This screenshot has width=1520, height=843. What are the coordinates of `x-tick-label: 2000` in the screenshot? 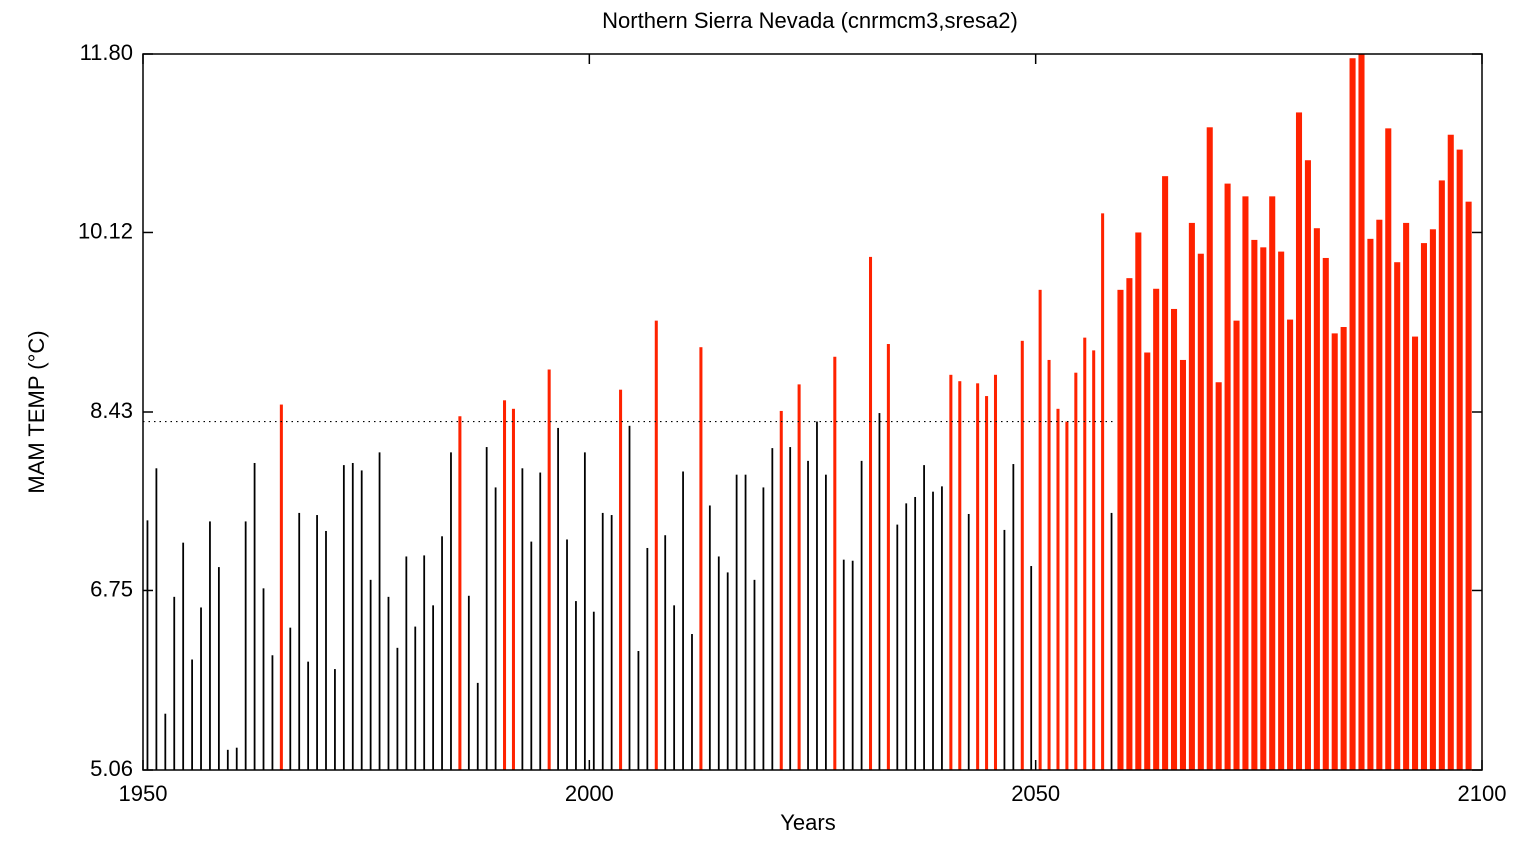 It's located at (589, 793).